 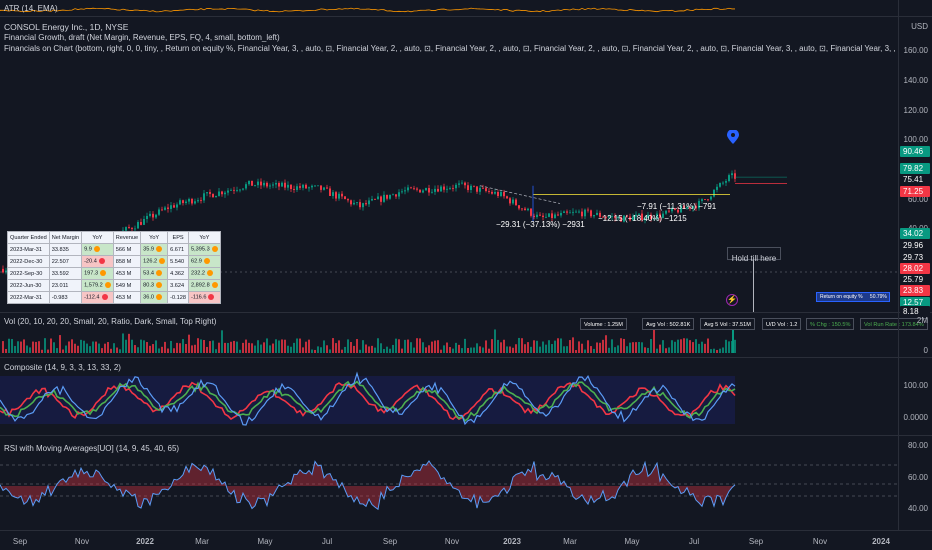 I want to click on table-cell: 36.0, so click(x=154, y=297).